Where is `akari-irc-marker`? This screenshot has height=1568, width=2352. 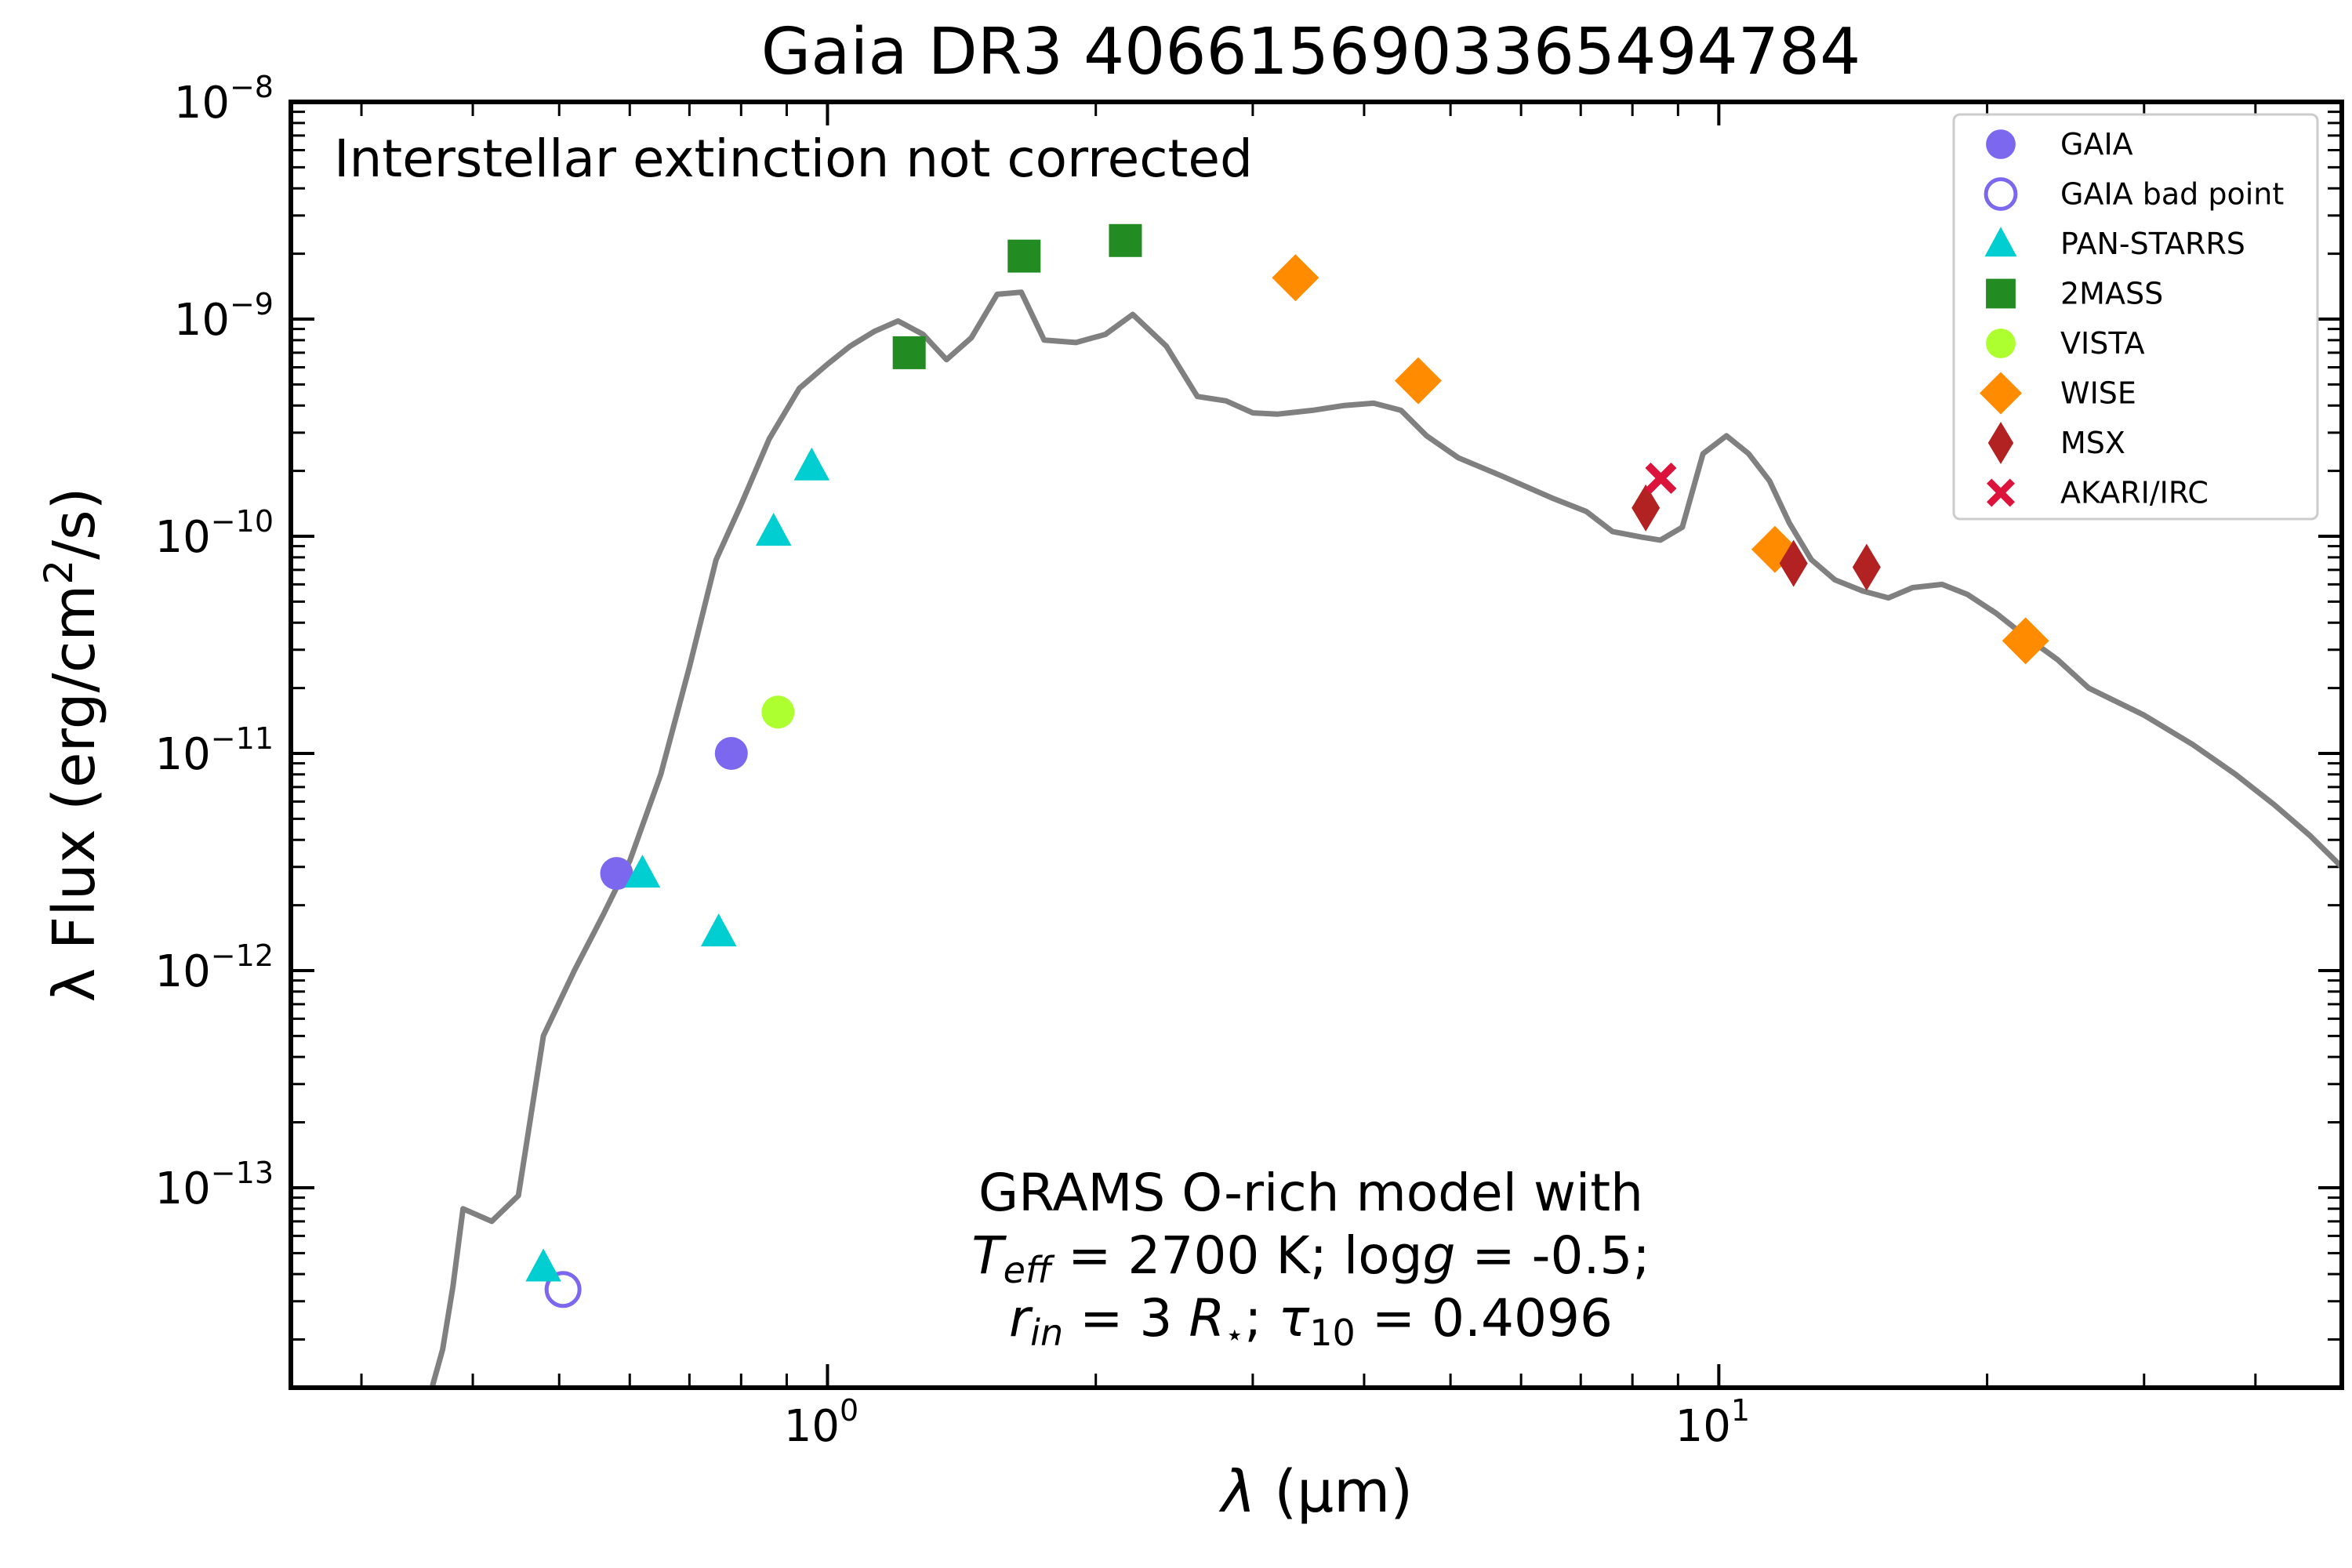
akari-irc-marker is located at coordinates (1661, 478).